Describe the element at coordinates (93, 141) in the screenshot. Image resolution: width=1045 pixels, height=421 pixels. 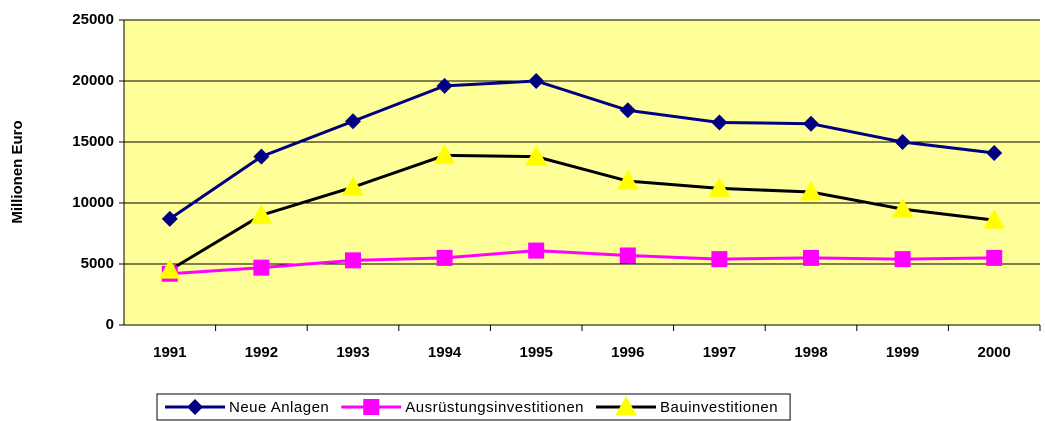
I see `y-tick-label: 15000` at that location.